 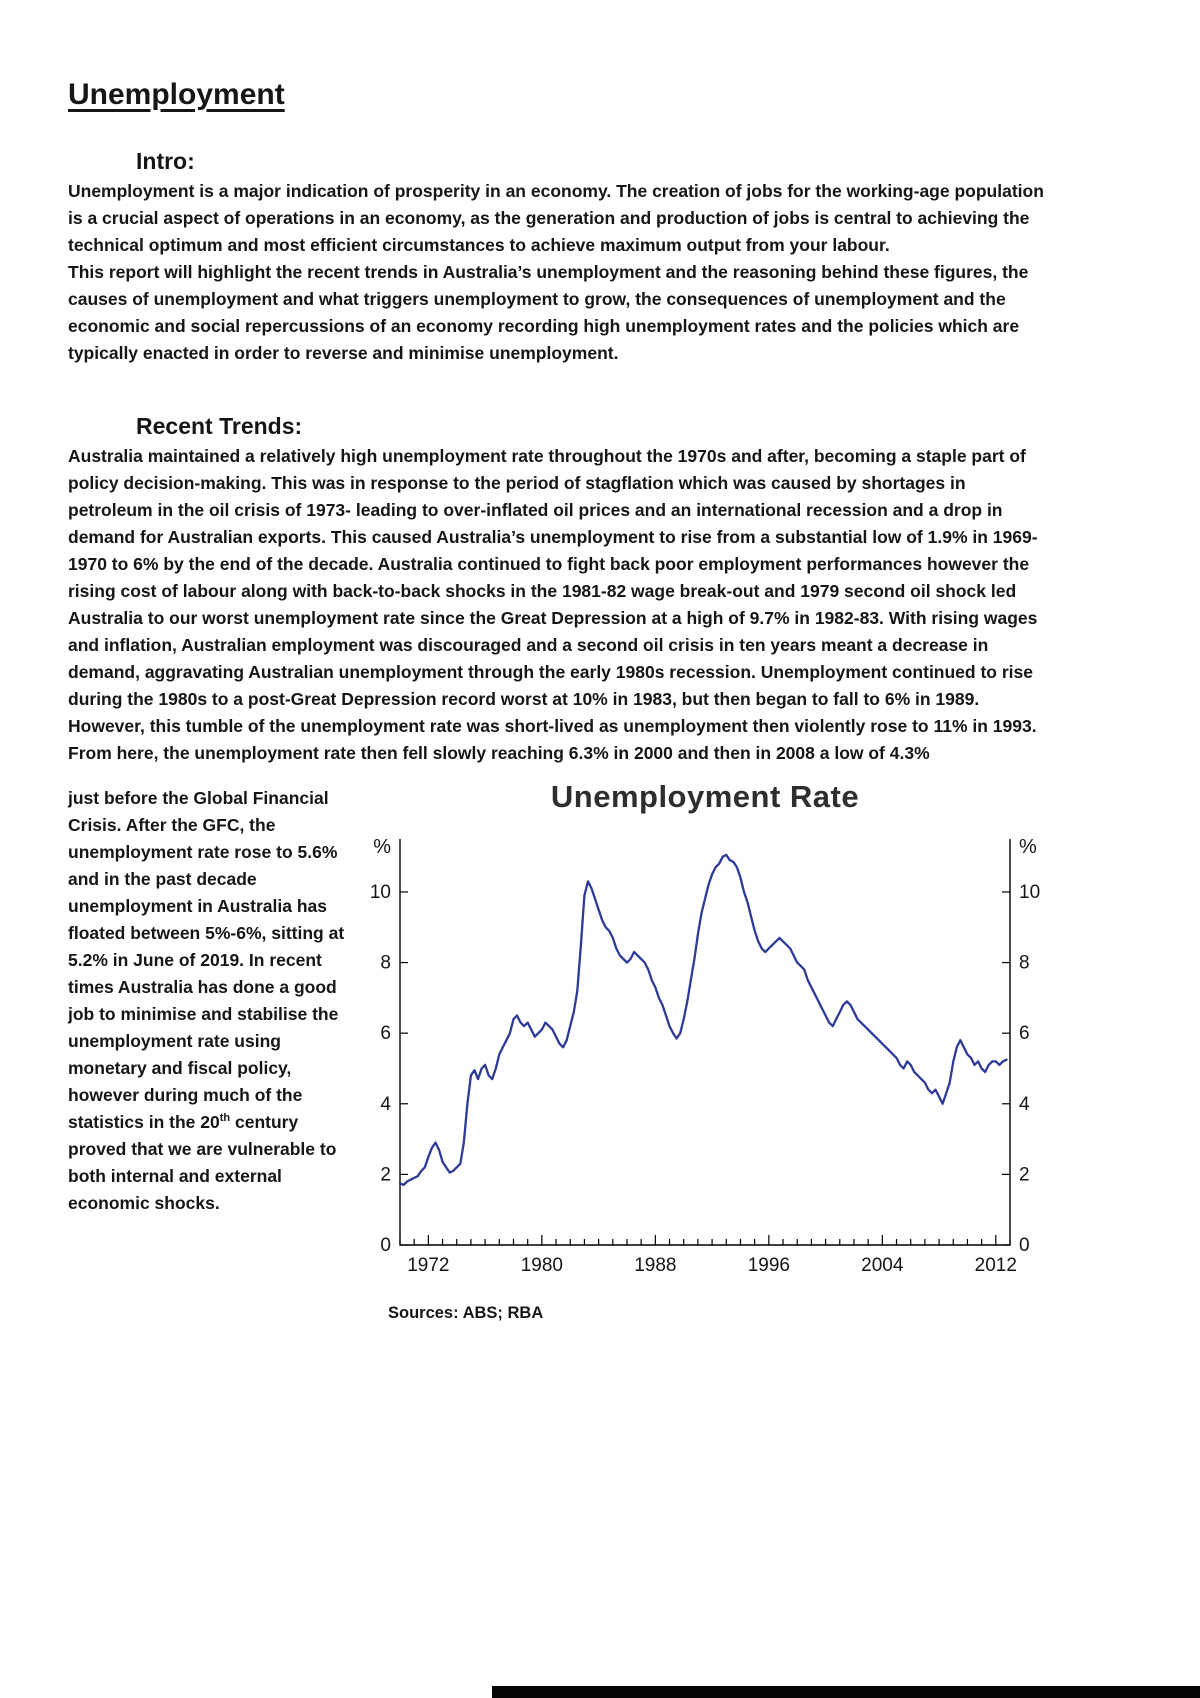 I want to click on svg-text: 1972, so click(x=428, y=1265).